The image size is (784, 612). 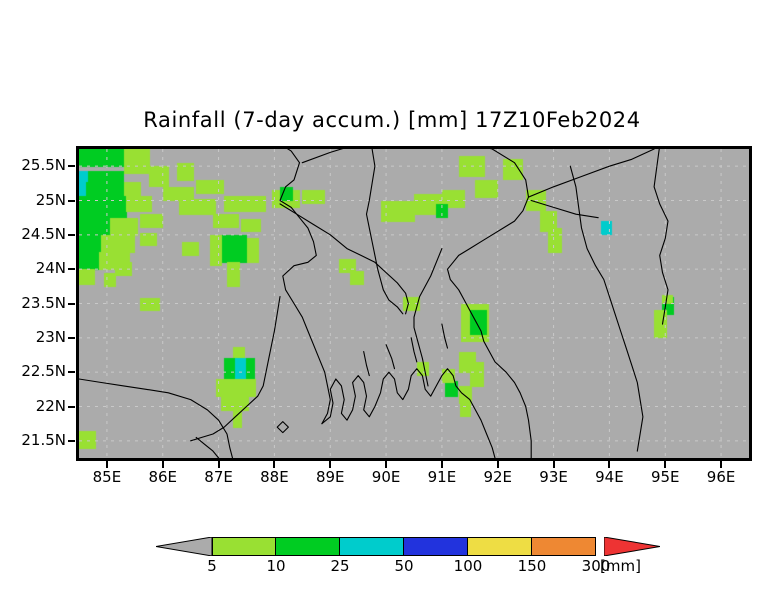 What do you see at coordinates (468, 566) in the screenshot?
I see `colorbar-tick-label: 100` at bounding box center [468, 566].